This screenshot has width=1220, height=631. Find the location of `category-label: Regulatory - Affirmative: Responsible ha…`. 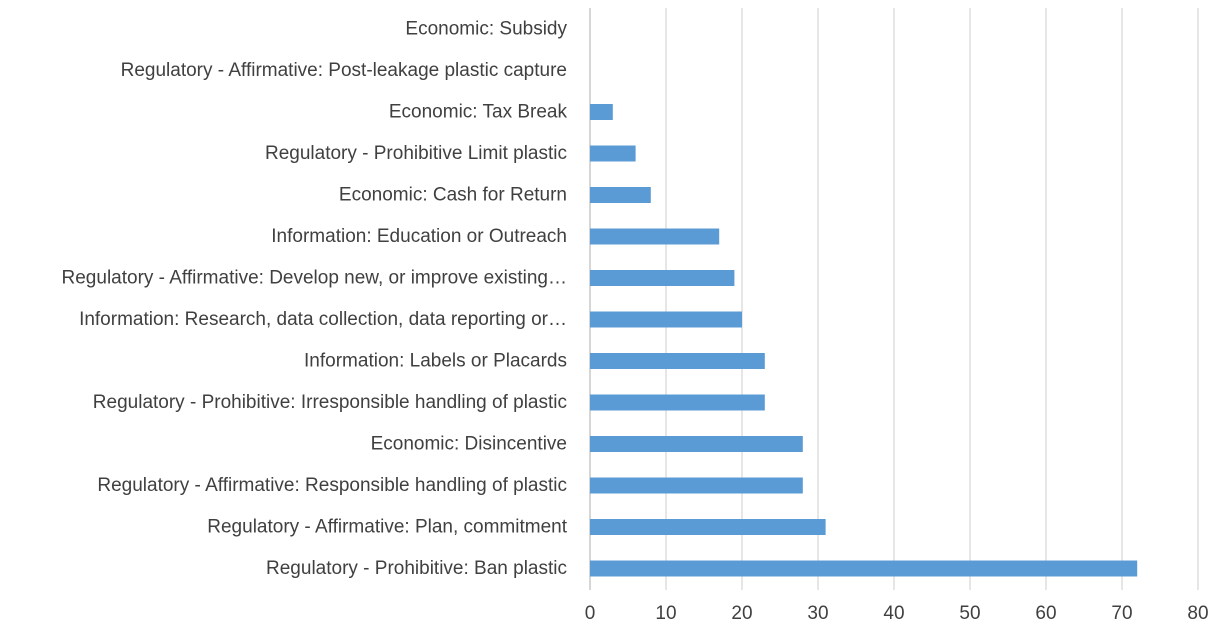

category-label: Regulatory - Affirmative: Responsible ha… is located at coordinates (332, 485).